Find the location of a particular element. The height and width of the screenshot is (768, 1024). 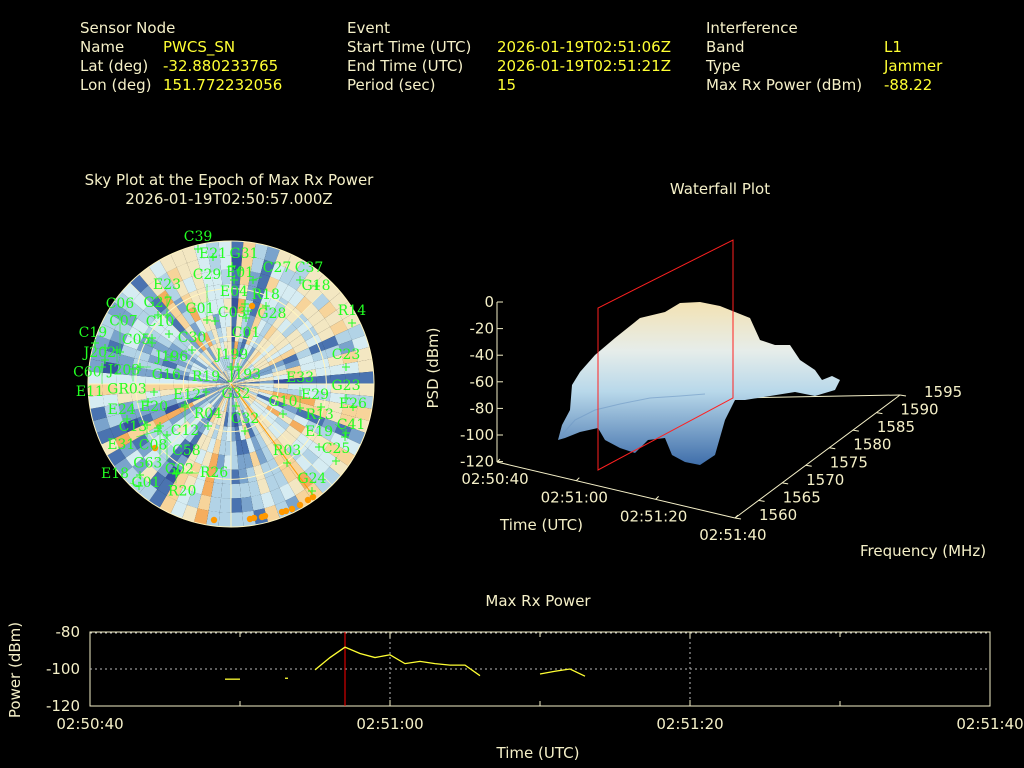

interference-marker is located at coordinates (286, 511).